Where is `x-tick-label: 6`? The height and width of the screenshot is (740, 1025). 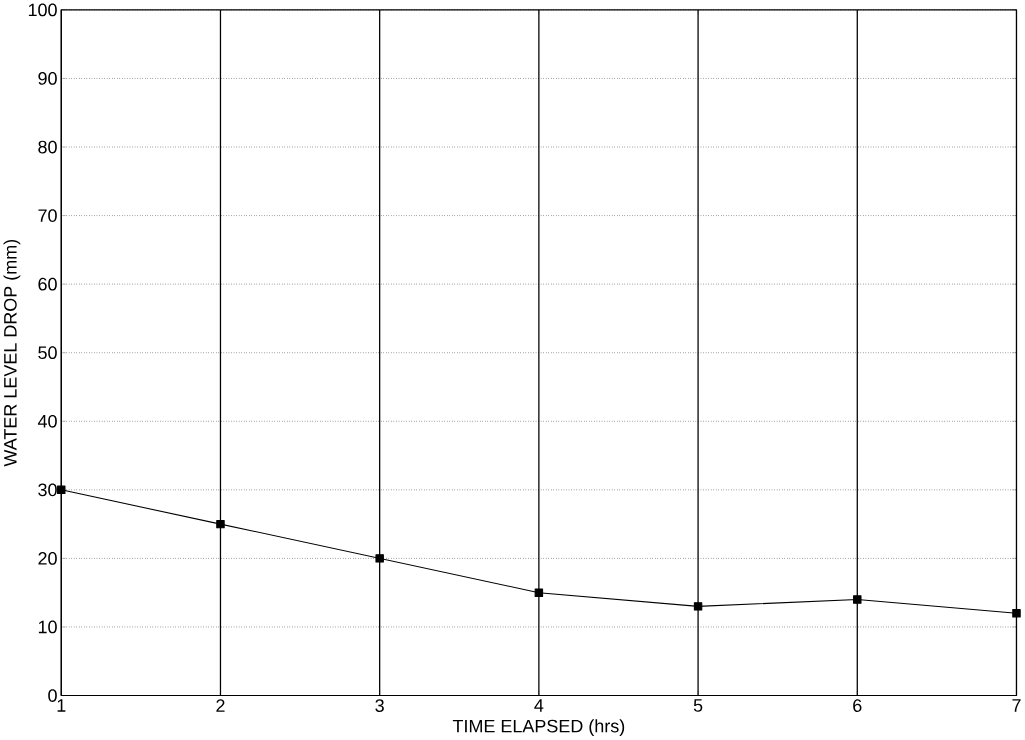
x-tick-label: 6 is located at coordinates (857, 706).